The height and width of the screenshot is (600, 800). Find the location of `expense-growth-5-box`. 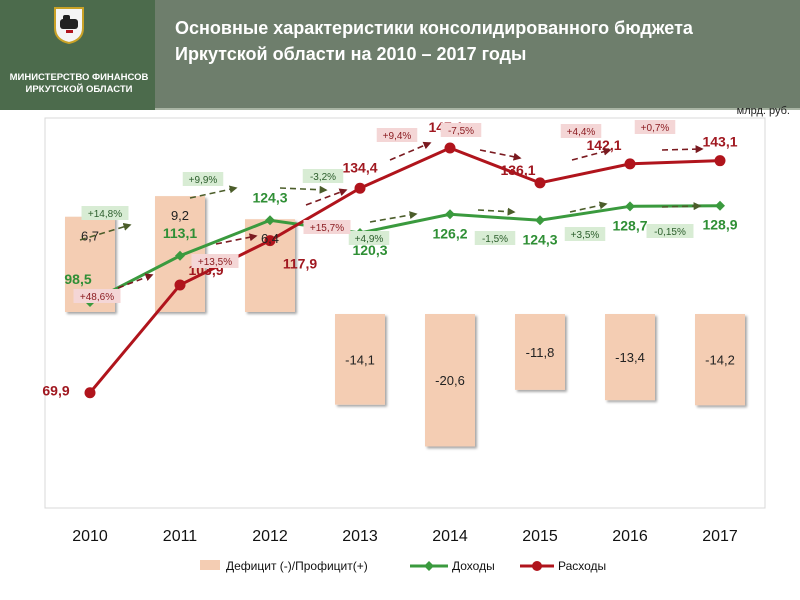

expense-growth-5-box is located at coordinates (581, 131).